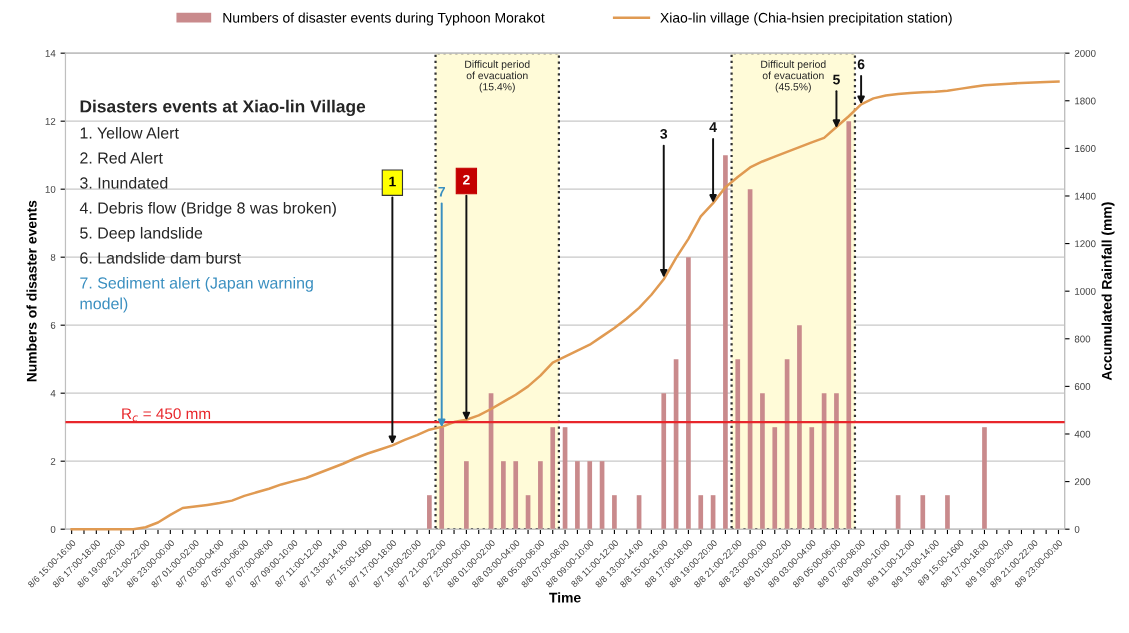  I want to click on y2-tick-label: 400, so click(1082, 434).